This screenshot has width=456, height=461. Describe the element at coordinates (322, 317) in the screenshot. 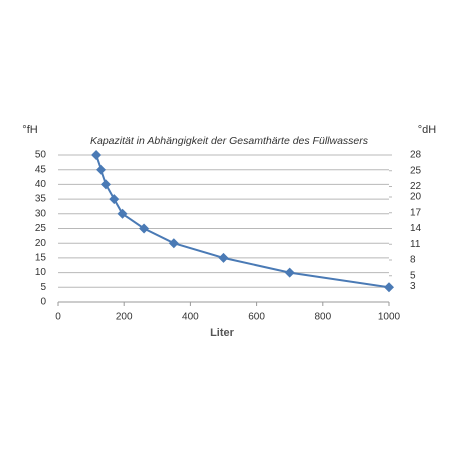

I see `x-tick-label: 800` at that location.